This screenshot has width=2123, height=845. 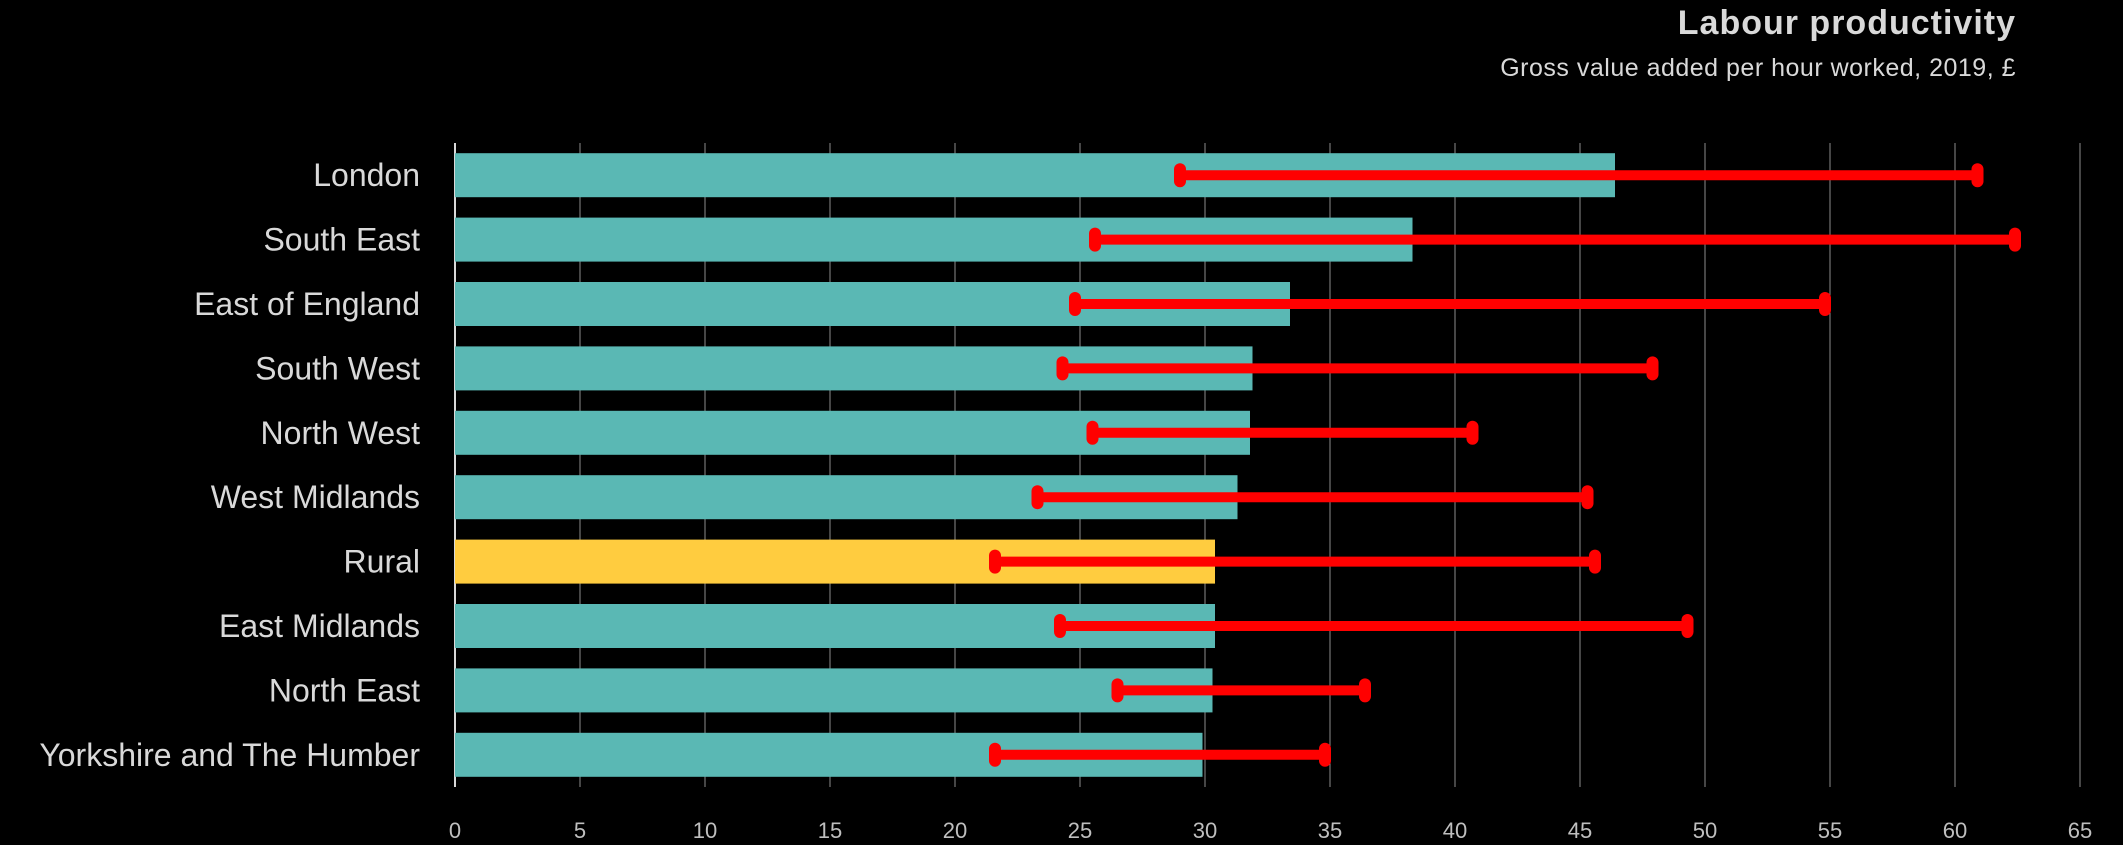 What do you see at coordinates (1330, 830) in the screenshot?
I see `x-tick-label: 35` at bounding box center [1330, 830].